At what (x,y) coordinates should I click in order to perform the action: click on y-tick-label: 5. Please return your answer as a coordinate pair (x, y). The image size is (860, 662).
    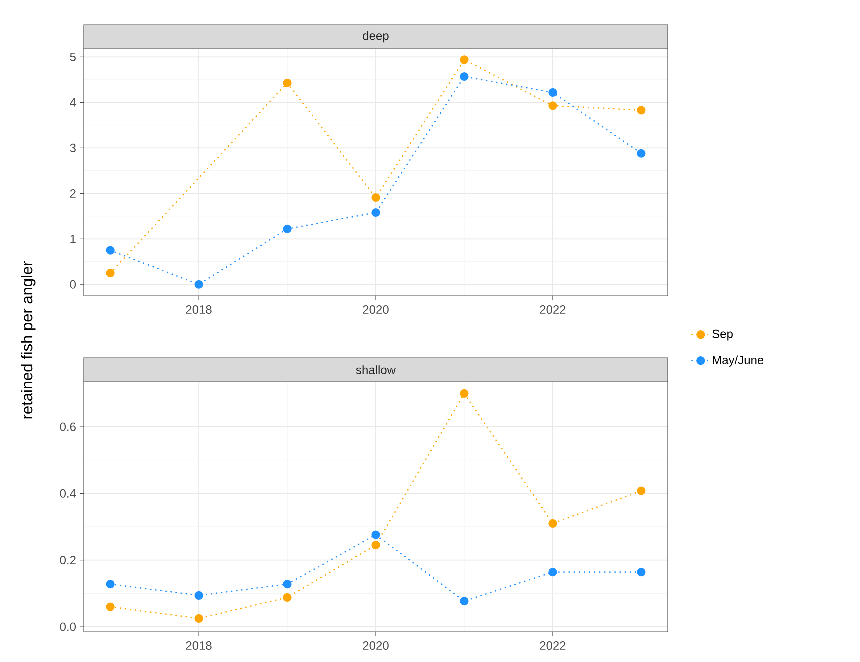
    Looking at the image, I should click on (73, 57).